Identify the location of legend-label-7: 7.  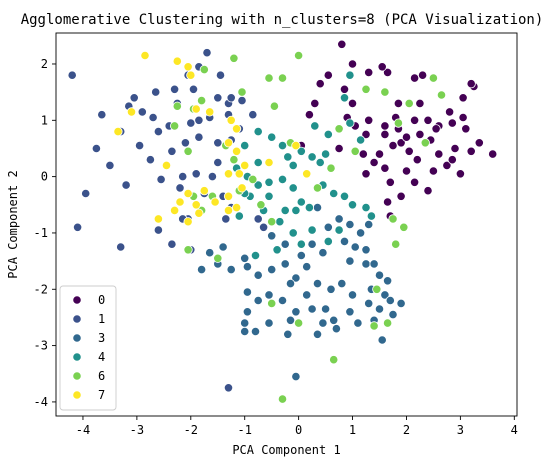
(101, 395).